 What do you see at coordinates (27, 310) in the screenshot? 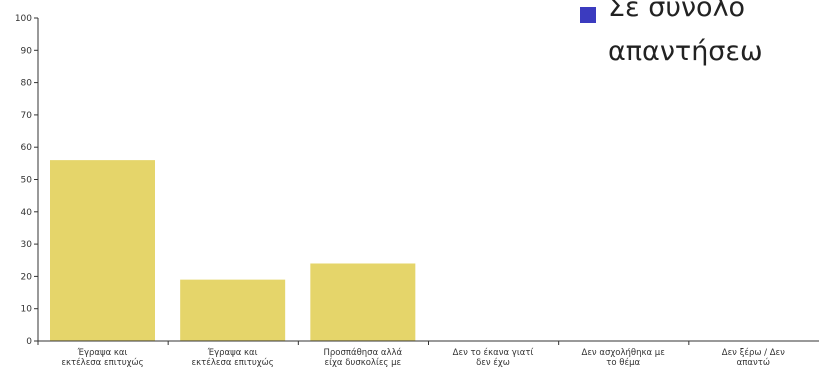
I see `y-tick-label-10: 10` at bounding box center [27, 310].